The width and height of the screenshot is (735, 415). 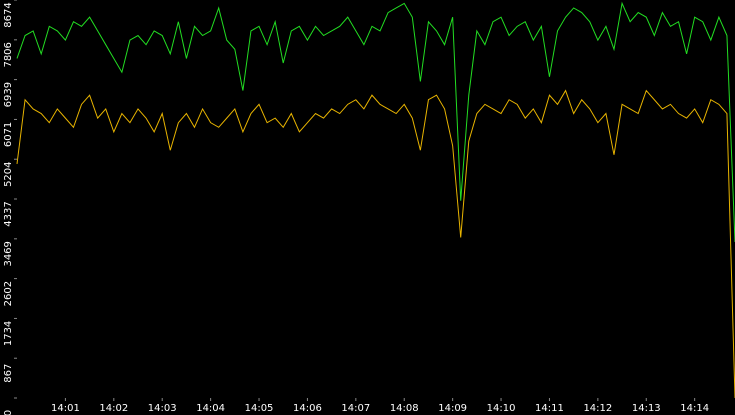 I want to click on x-tick-label: 14:01, so click(x=65, y=408).